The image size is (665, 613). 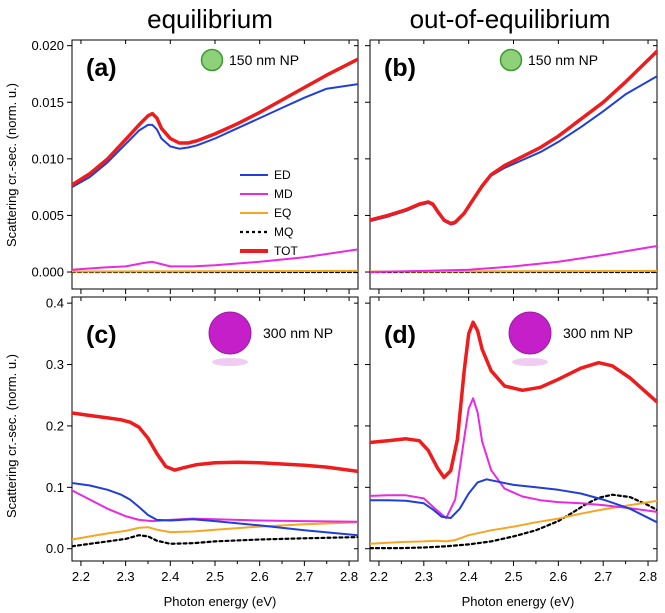 I want to click on legend-label-tot: TOT, so click(x=286, y=251).